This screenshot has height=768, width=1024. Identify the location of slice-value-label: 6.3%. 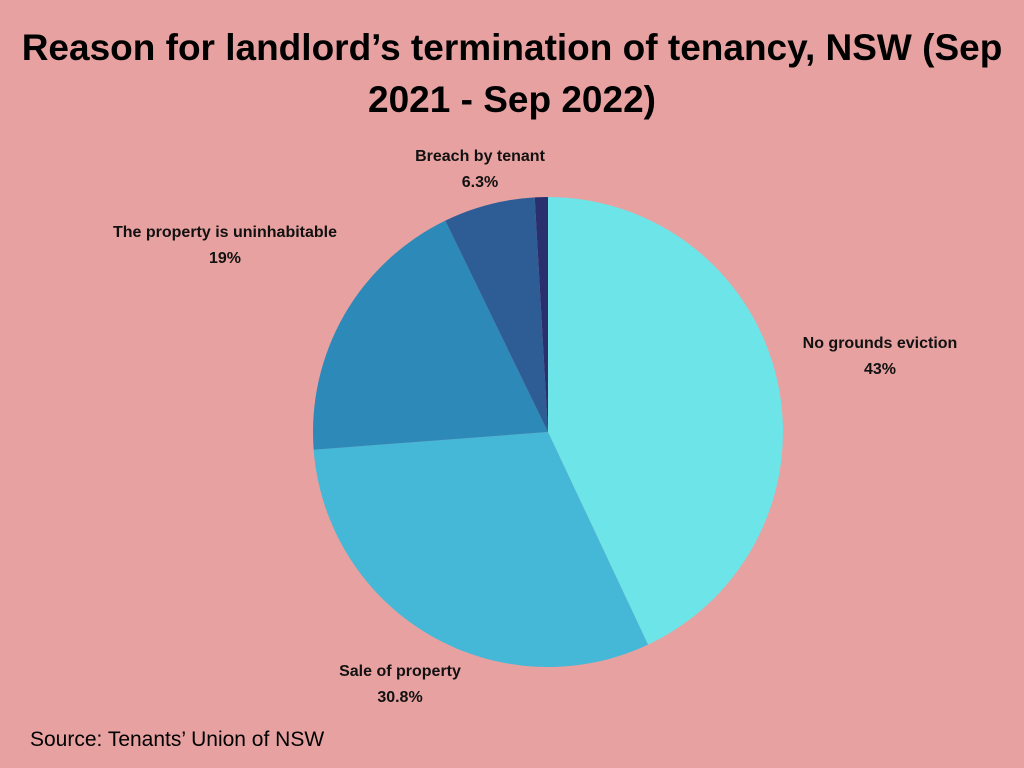
(480, 182).